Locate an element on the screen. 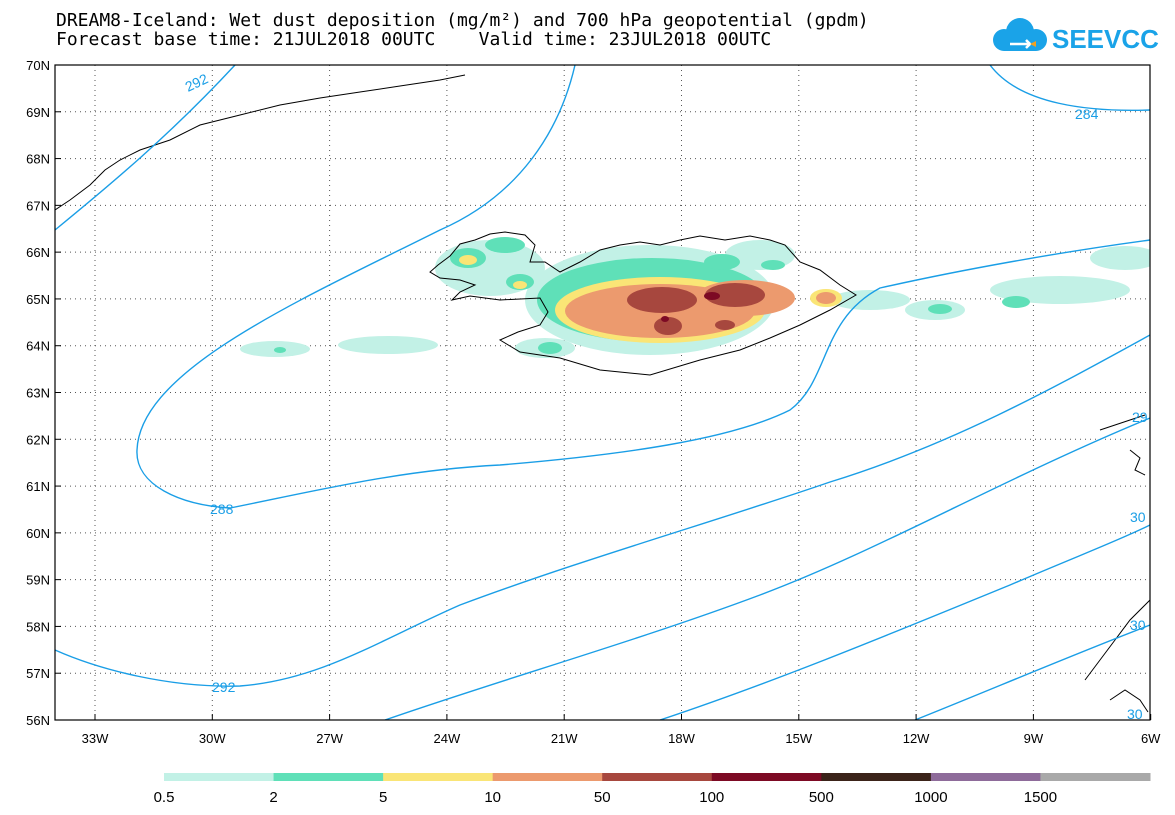  lat-tick-label: 64N is located at coordinates (38, 346).